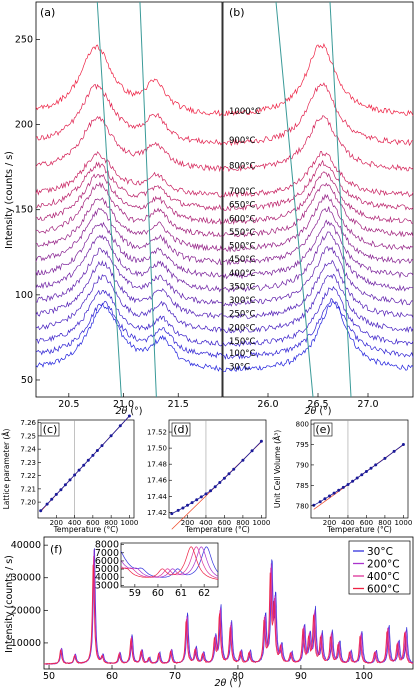  Describe the element at coordinates (277, 469) in the screenshot. I see `panel-e-ylabel: Unit Cell Volume (Å³)` at that location.